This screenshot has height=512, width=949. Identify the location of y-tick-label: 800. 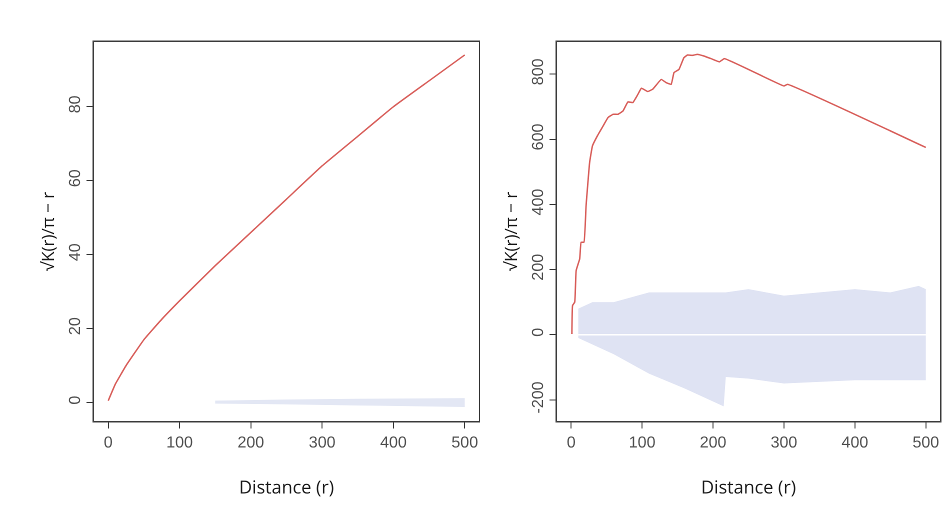
(539, 72).